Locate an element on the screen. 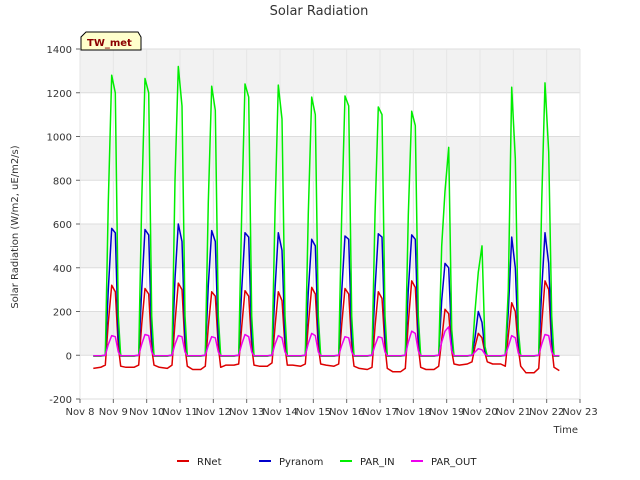  station-badge: TW_met is located at coordinates (111, 41).